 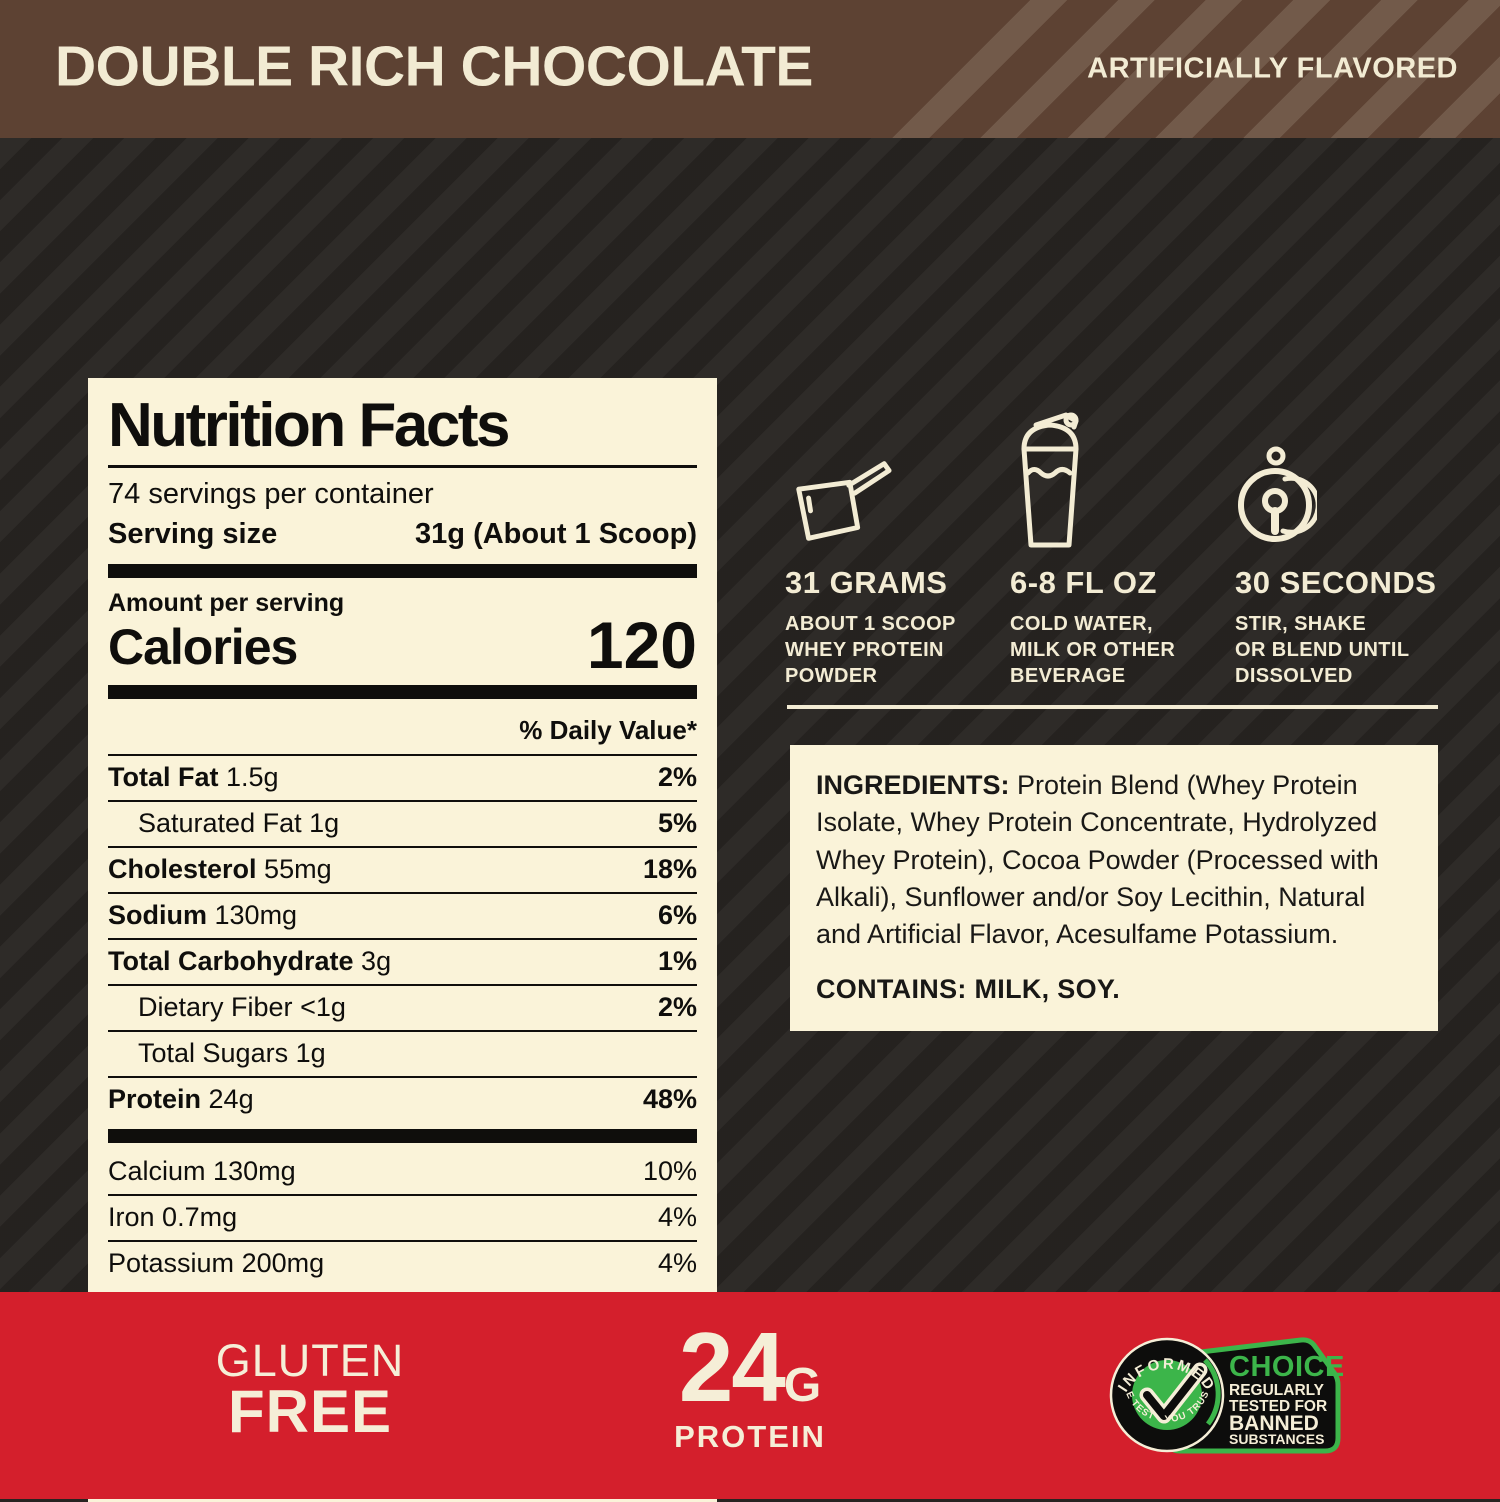 What do you see at coordinates (669, 868) in the screenshot?
I see `nutrient-dv: 18%` at bounding box center [669, 868].